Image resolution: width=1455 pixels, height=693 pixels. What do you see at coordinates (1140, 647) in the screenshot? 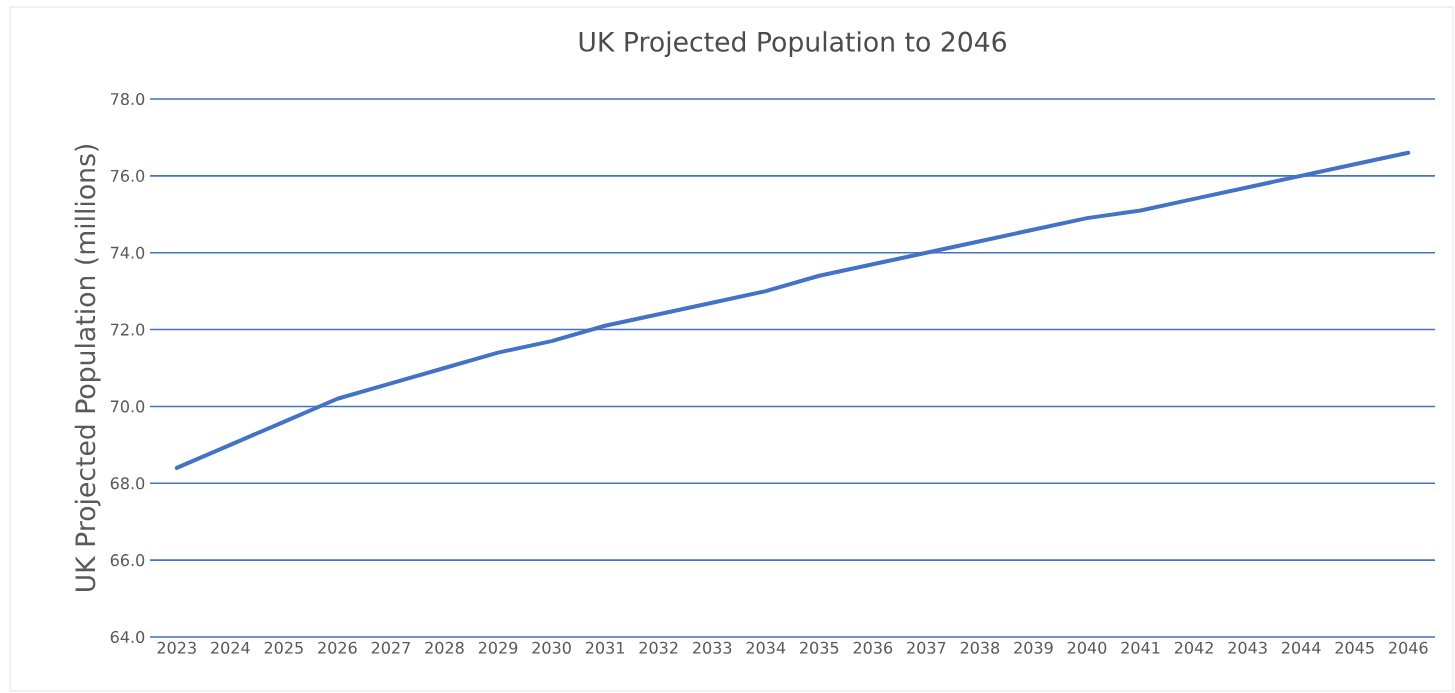
I see `x-tick-label: 2041` at bounding box center [1140, 647].